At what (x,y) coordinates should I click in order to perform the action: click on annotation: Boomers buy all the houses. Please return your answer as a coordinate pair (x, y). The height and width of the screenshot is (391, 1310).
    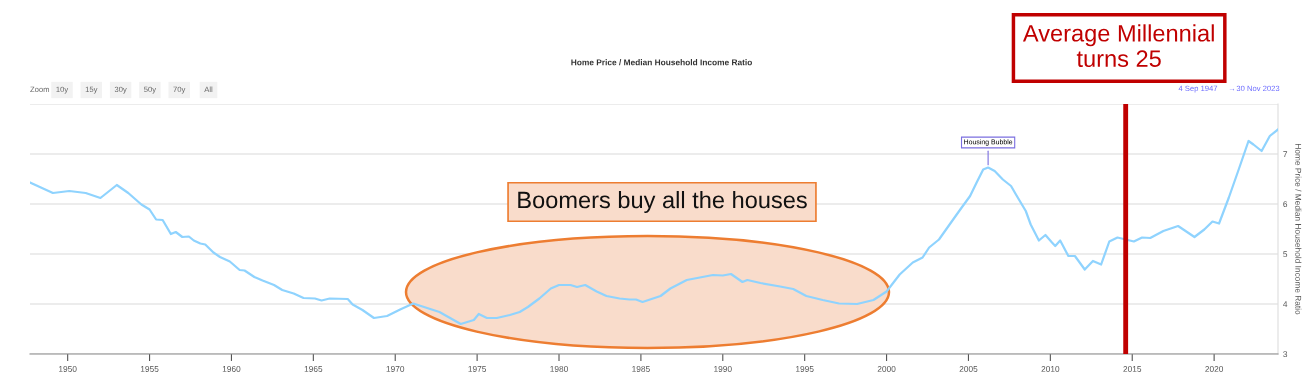
    Looking at the image, I should click on (662, 202).